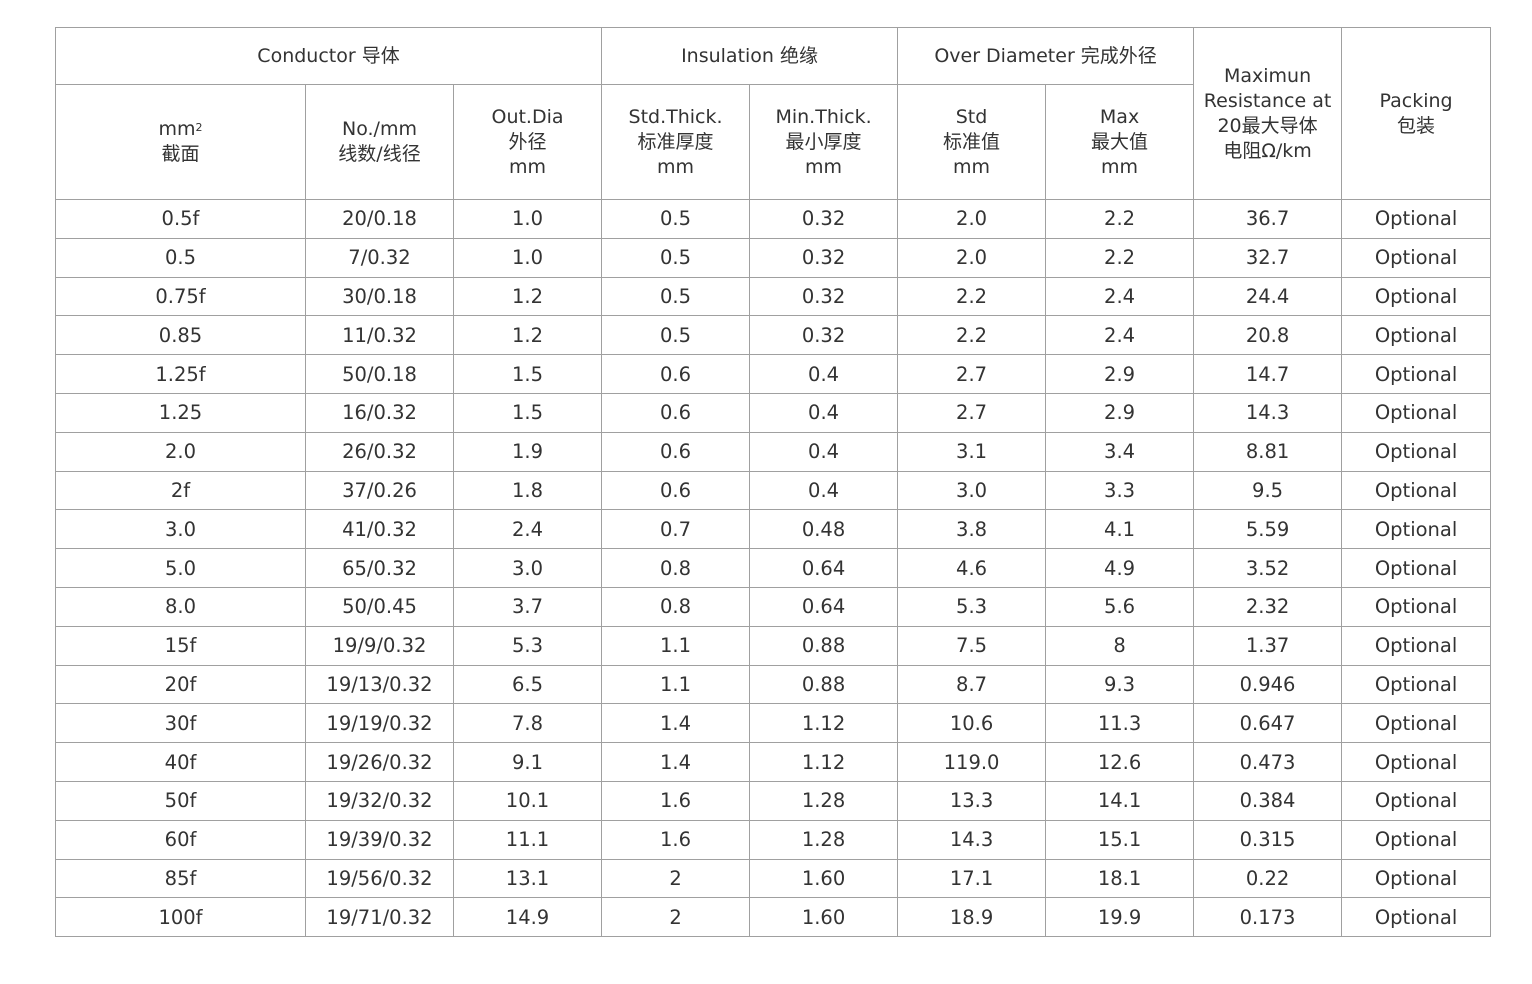  I want to click on table-cell: 14.3, so click(972, 839).